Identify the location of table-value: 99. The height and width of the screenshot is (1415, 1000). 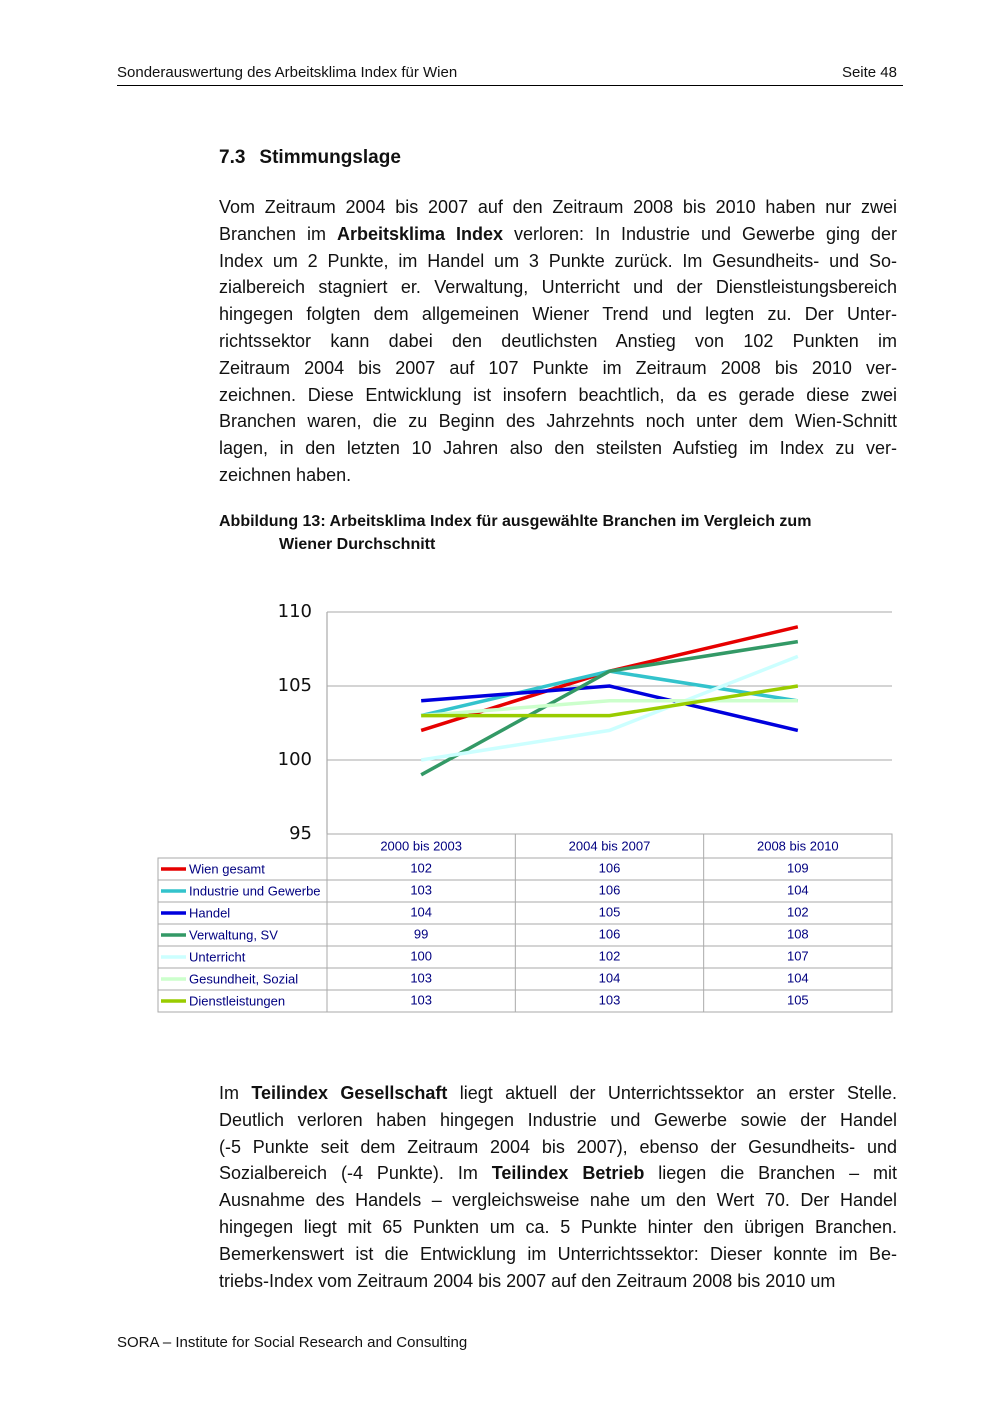
(421, 933).